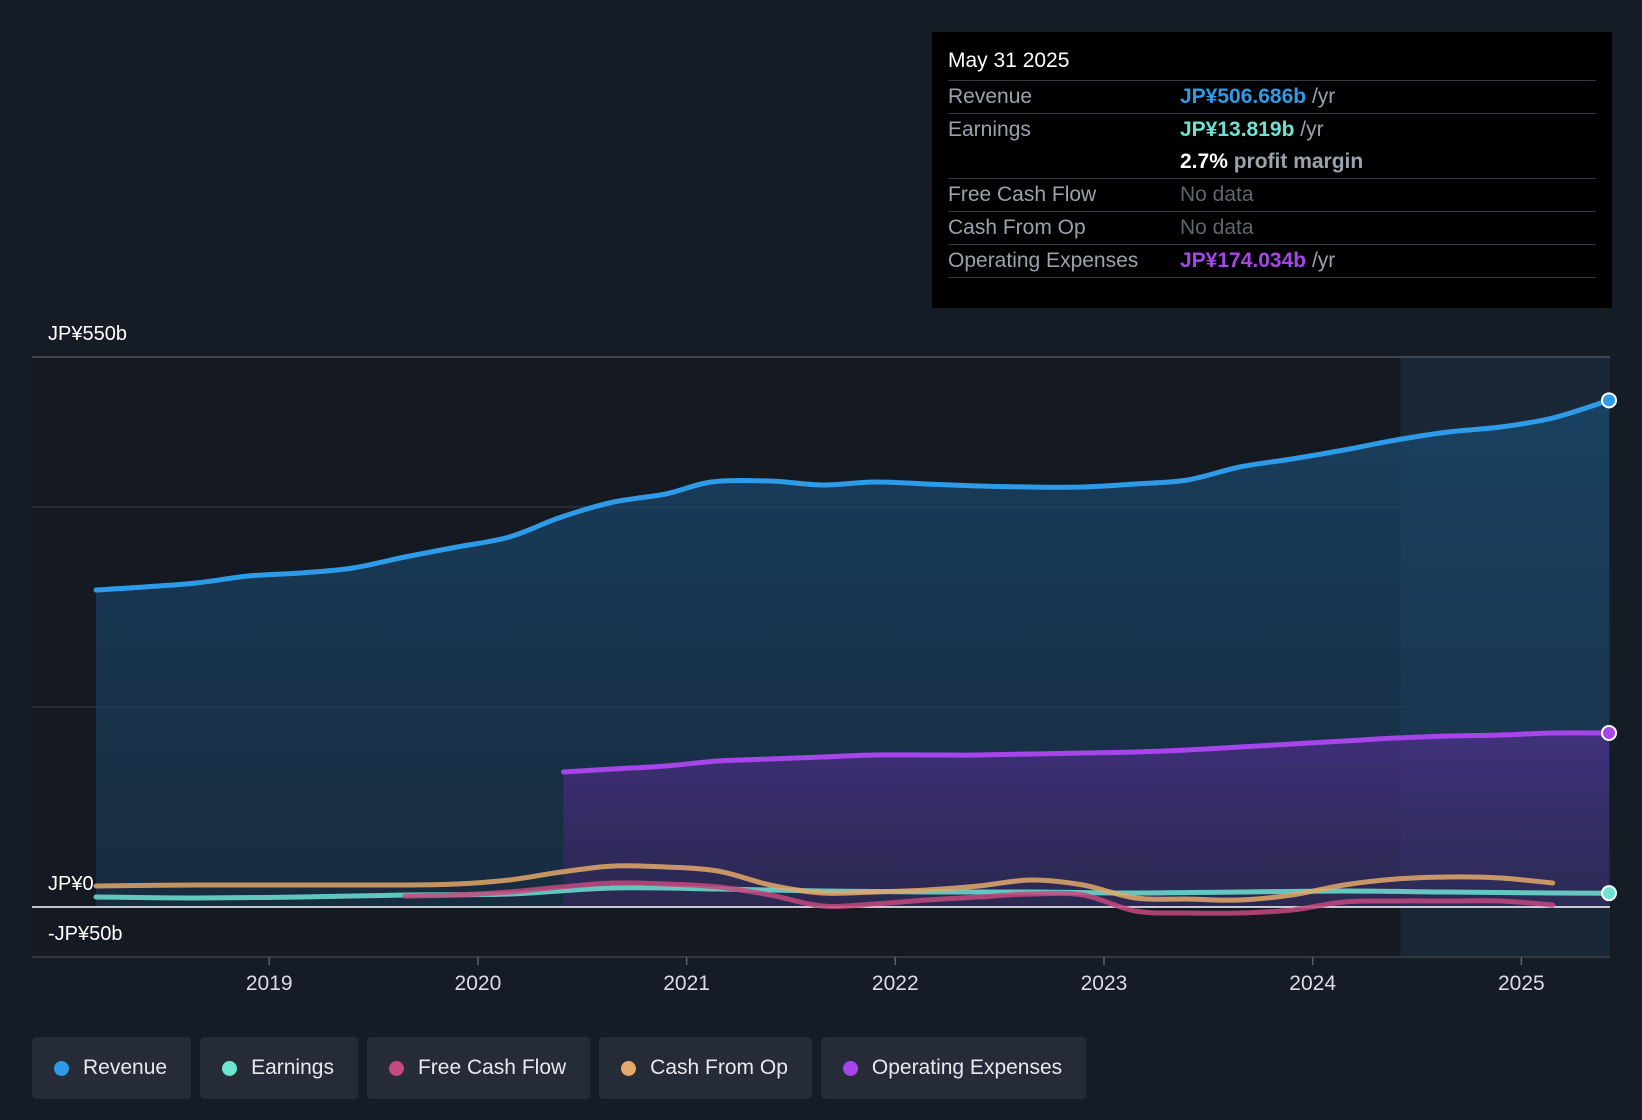 The height and width of the screenshot is (1120, 1642). I want to click on area-operating-expenses, so click(1086, 819).